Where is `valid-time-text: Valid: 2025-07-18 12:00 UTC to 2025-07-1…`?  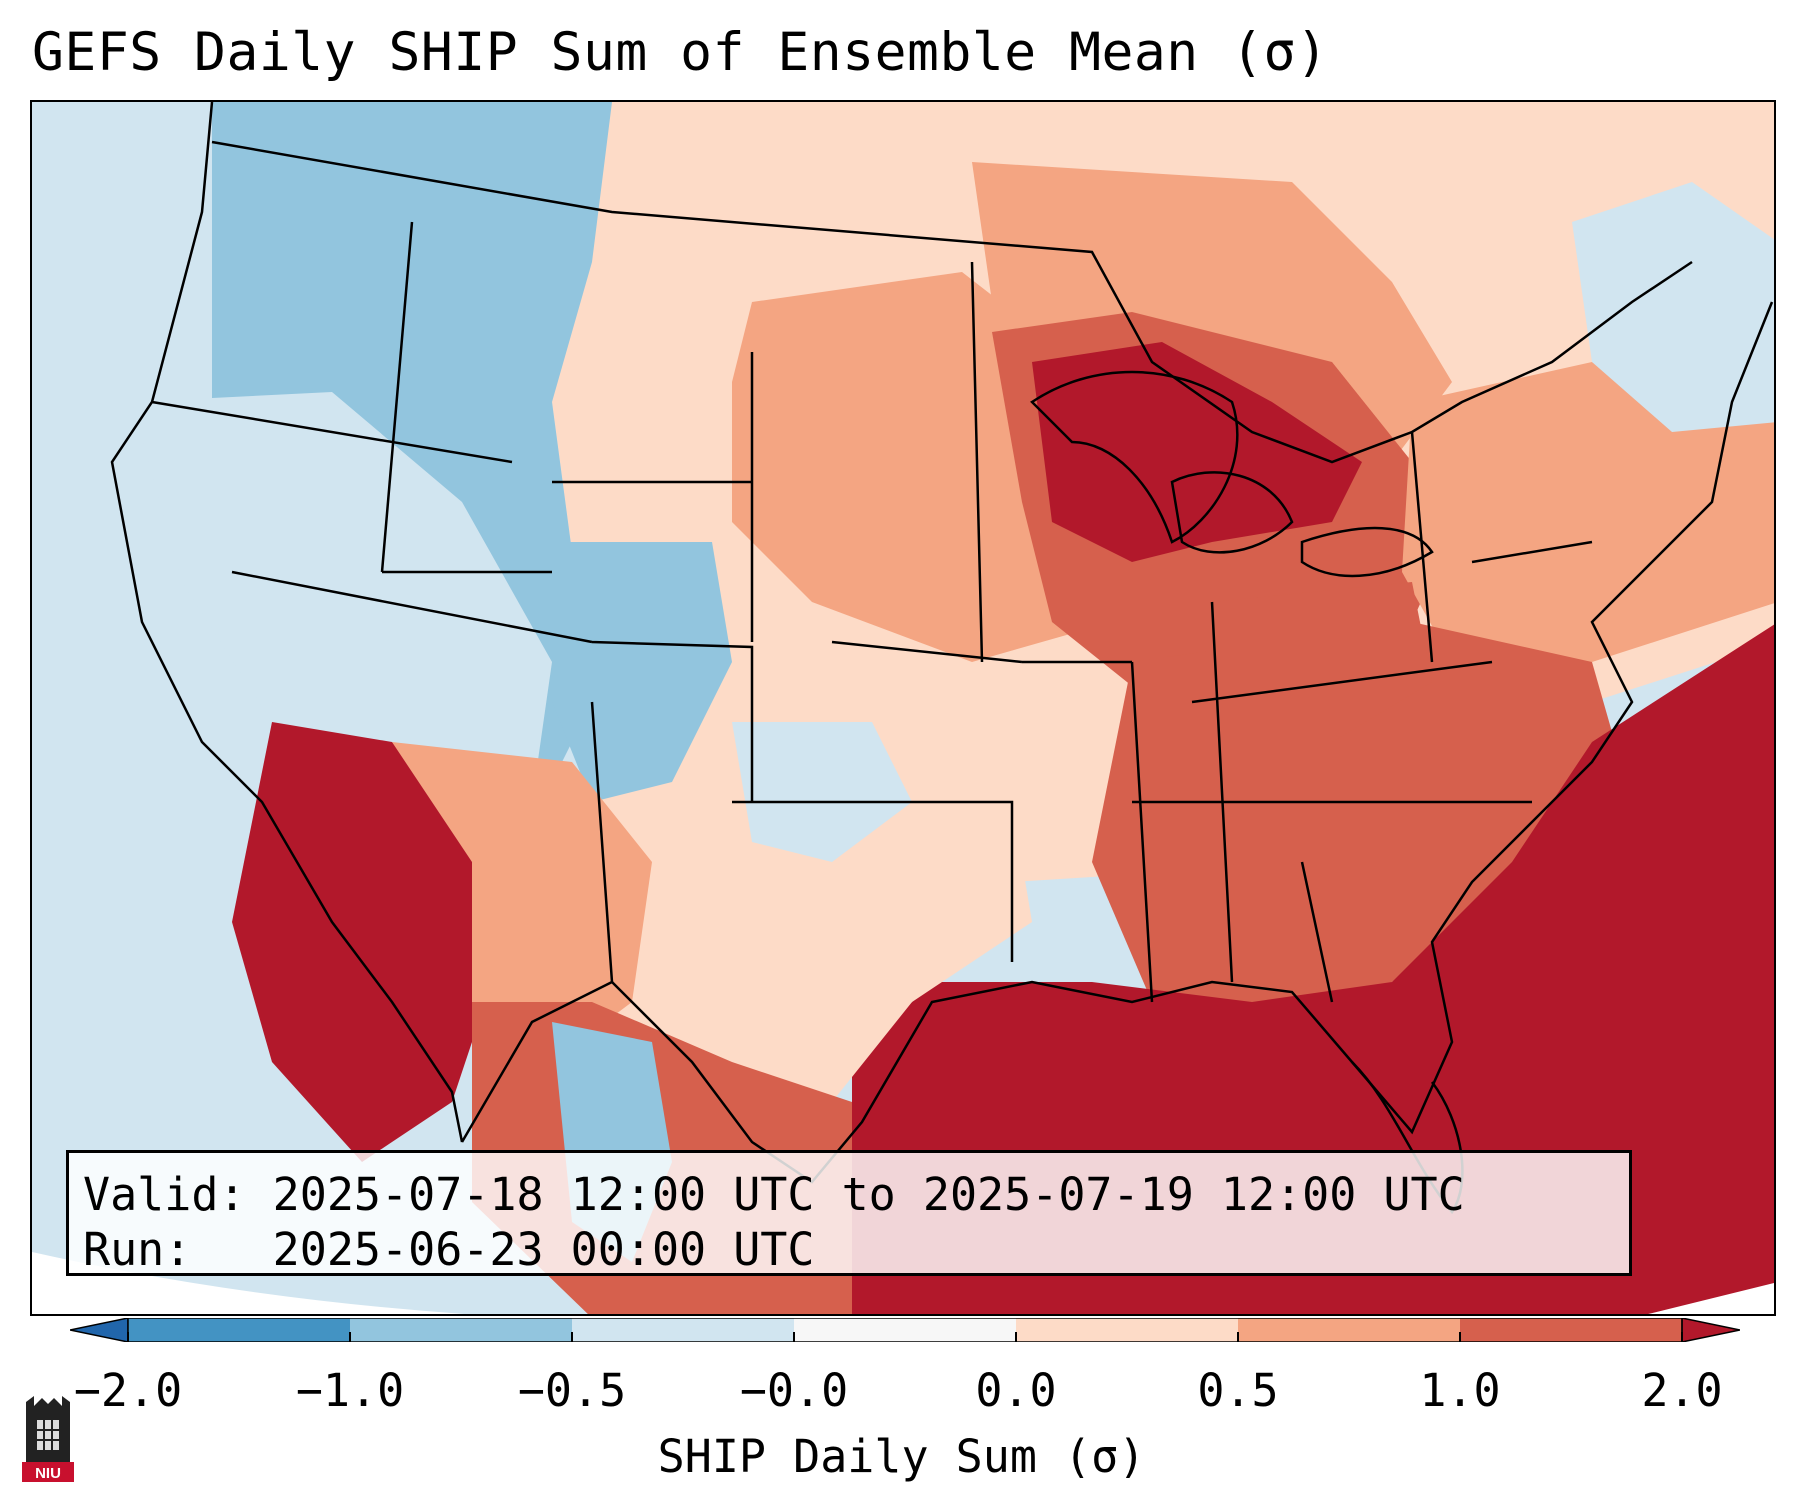
valid-time-text: Valid: 2025-07-18 12:00 UTC to 2025-07-1… is located at coordinates (774, 1194).